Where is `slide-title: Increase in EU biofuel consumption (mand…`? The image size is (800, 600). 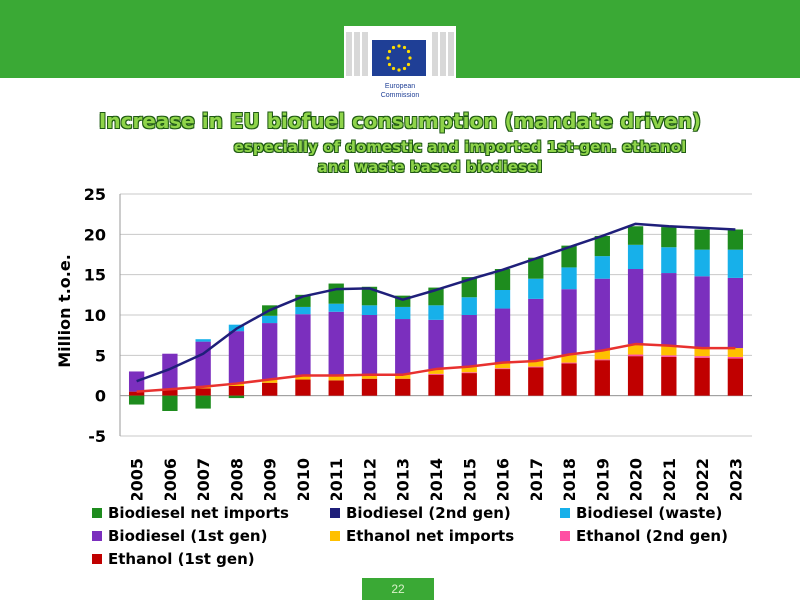
slide-title: Increase in EU biofuel consumption (mand… is located at coordinates (400, 121).